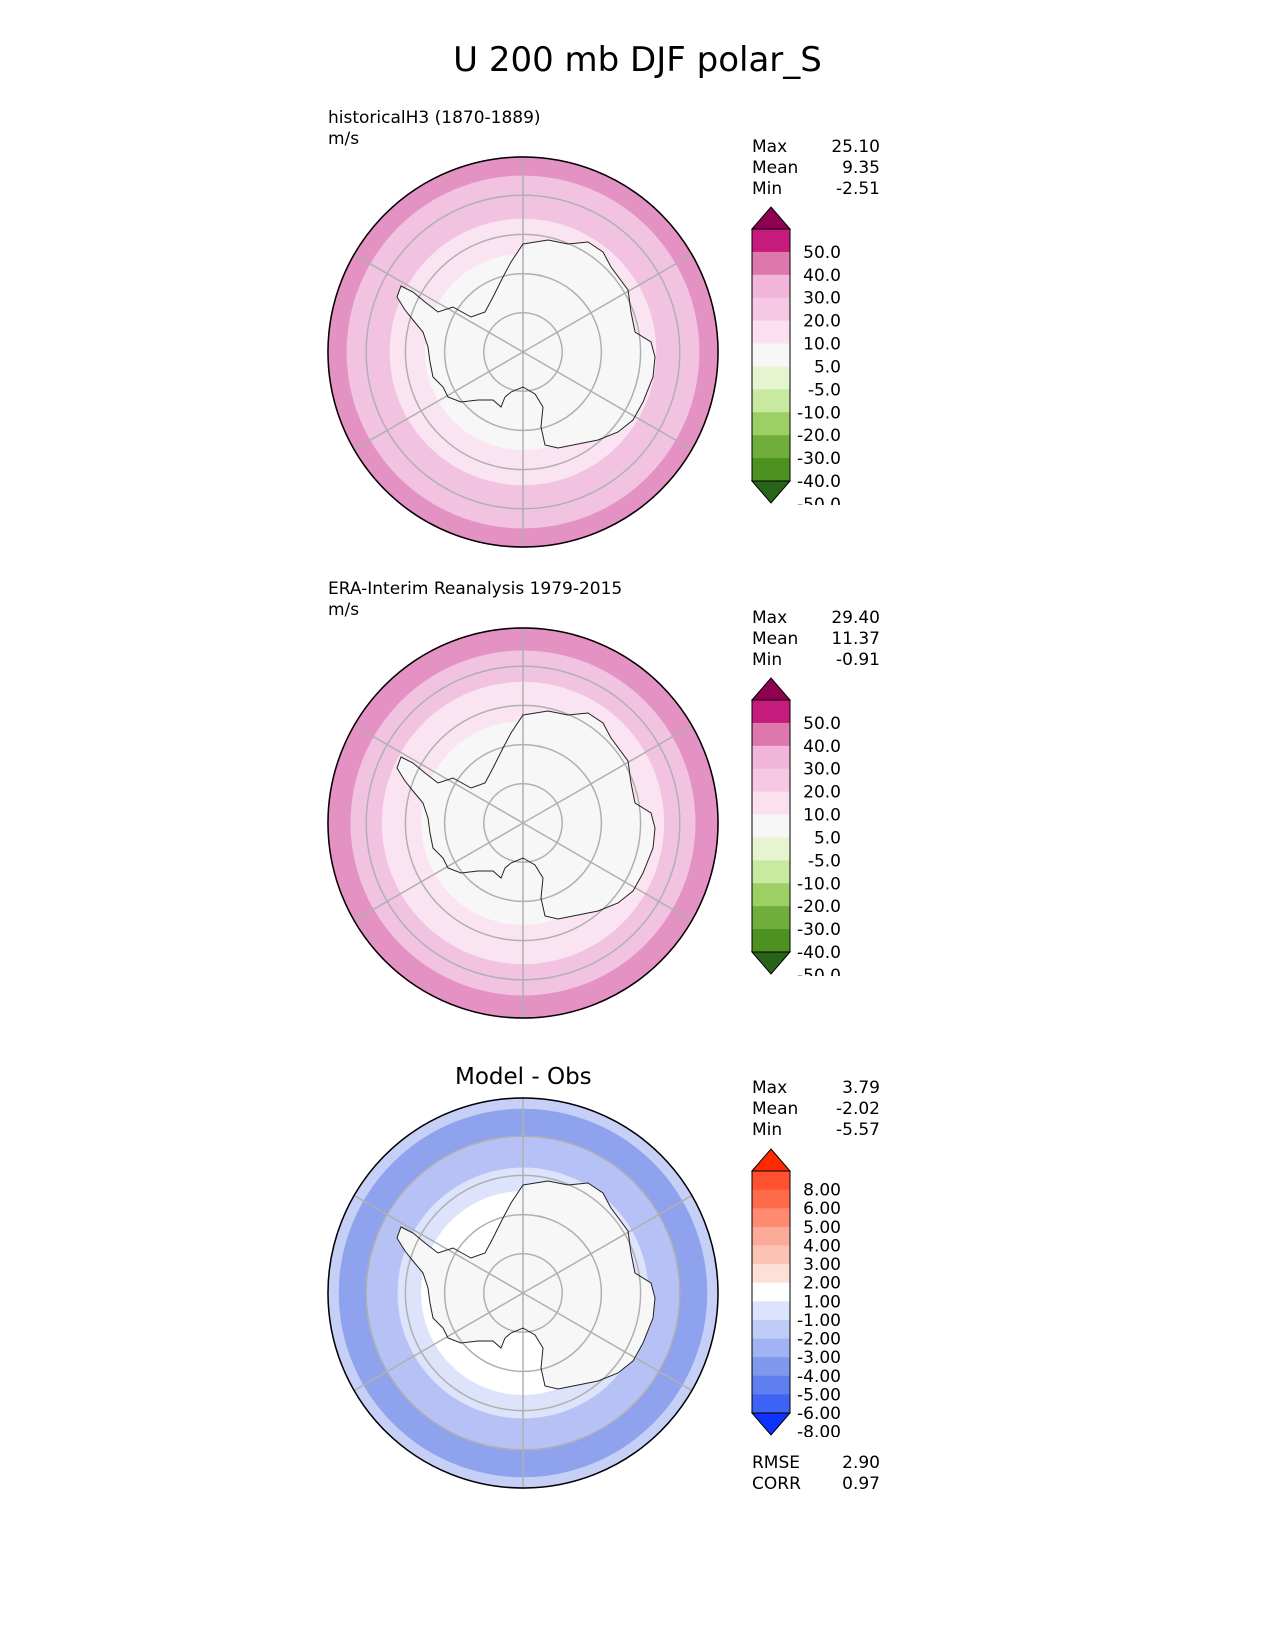 This screenshot has height=1650, width=1275. What do you see at coordinates (822, 1265) in the screenshot?
I see `colorbar-tick-label: 3.00` at bounding box center [822, 1265].